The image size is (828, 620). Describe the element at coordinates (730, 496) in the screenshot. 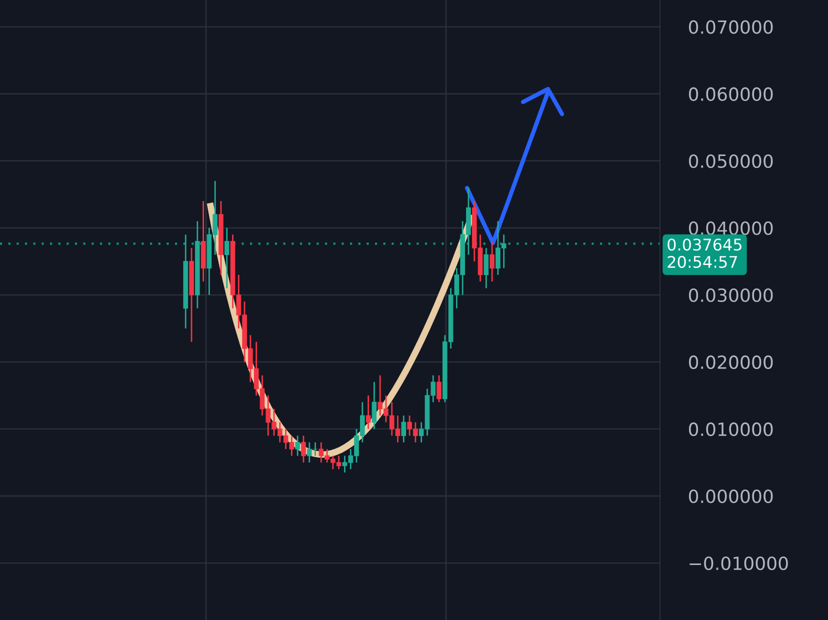

I see `y-tick-label: 0.000000` at that location.